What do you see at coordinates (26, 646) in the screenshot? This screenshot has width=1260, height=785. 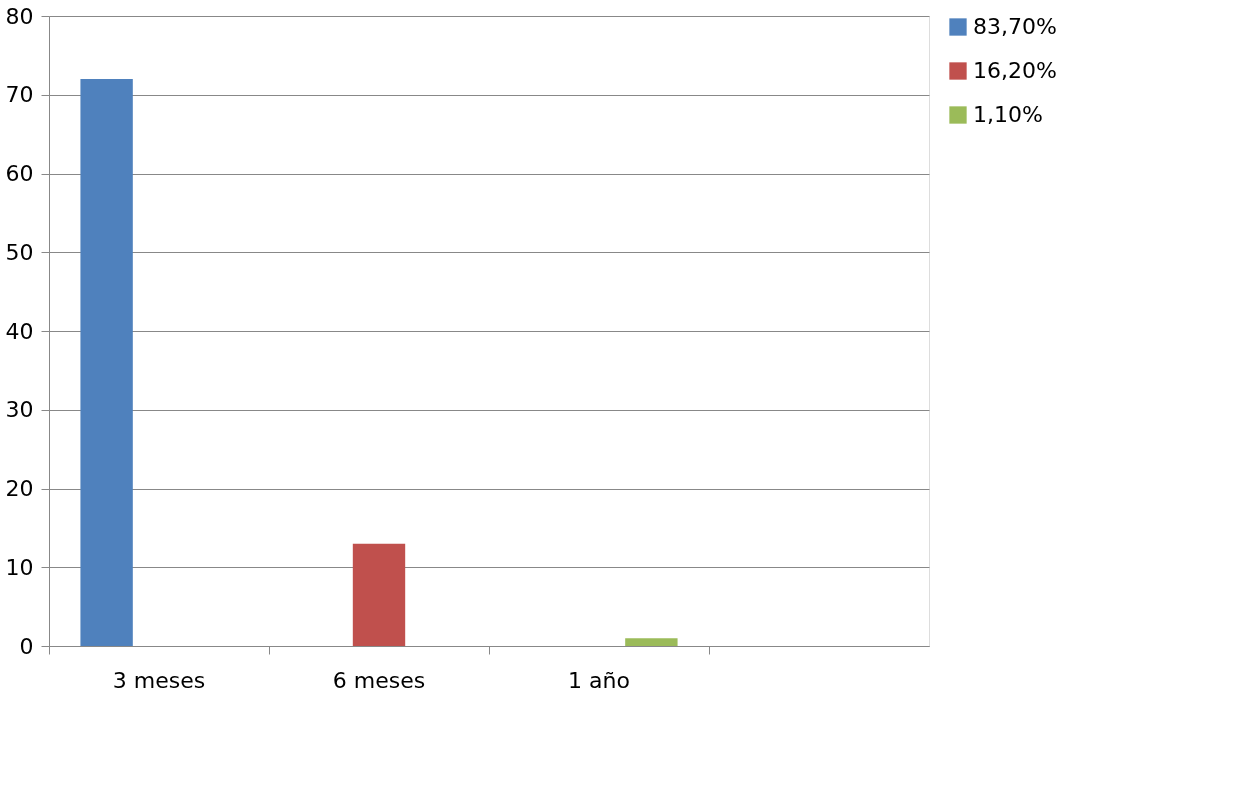 I see `y-tick-label: 0` at bounding box center [26, 646].